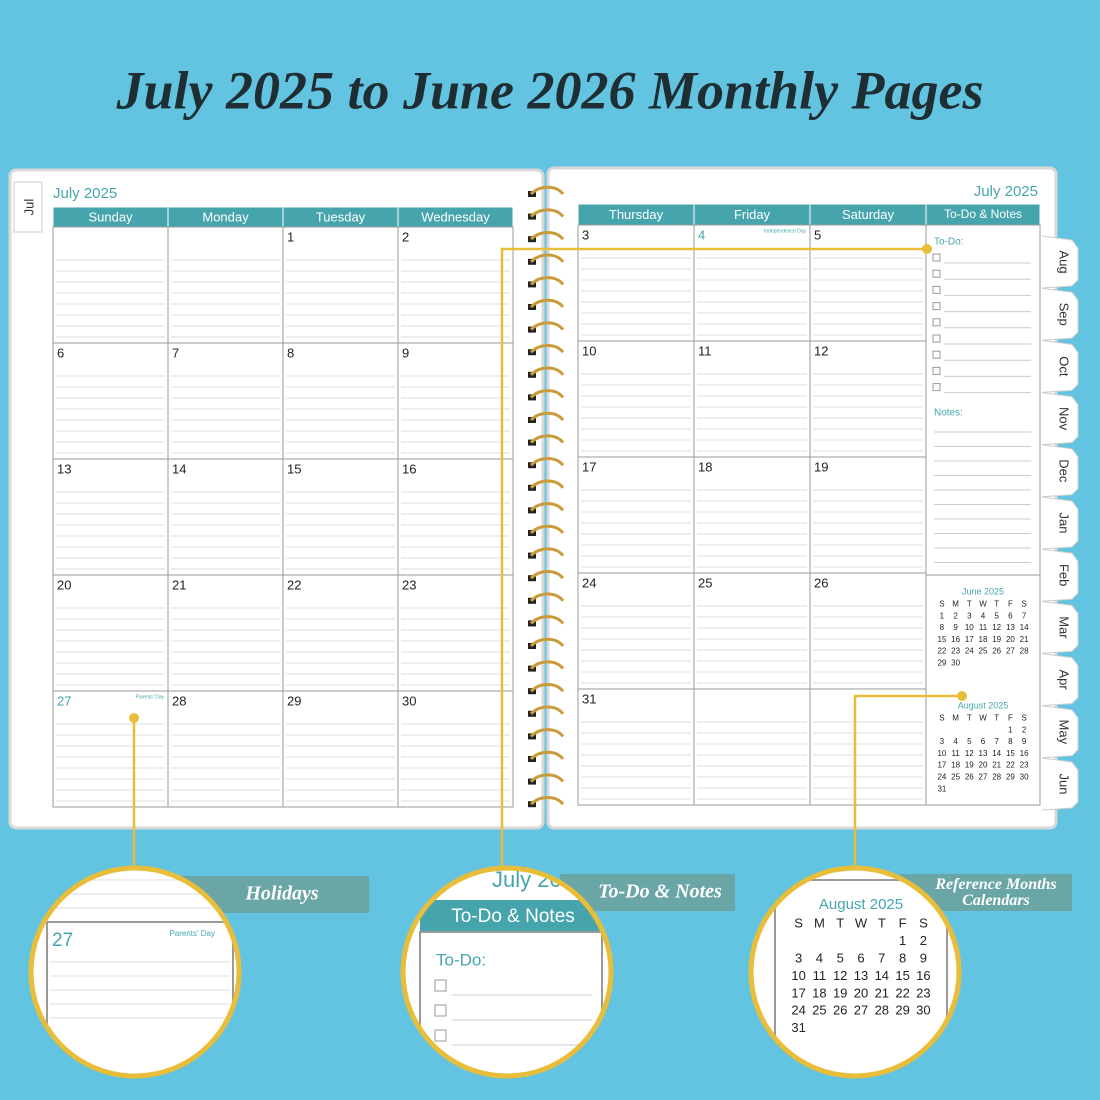 This screenshot has height=1100, width=1100. Describe the element at coordinates (902, 992) in the screenshot. I see `mini-day: 22` at that location.